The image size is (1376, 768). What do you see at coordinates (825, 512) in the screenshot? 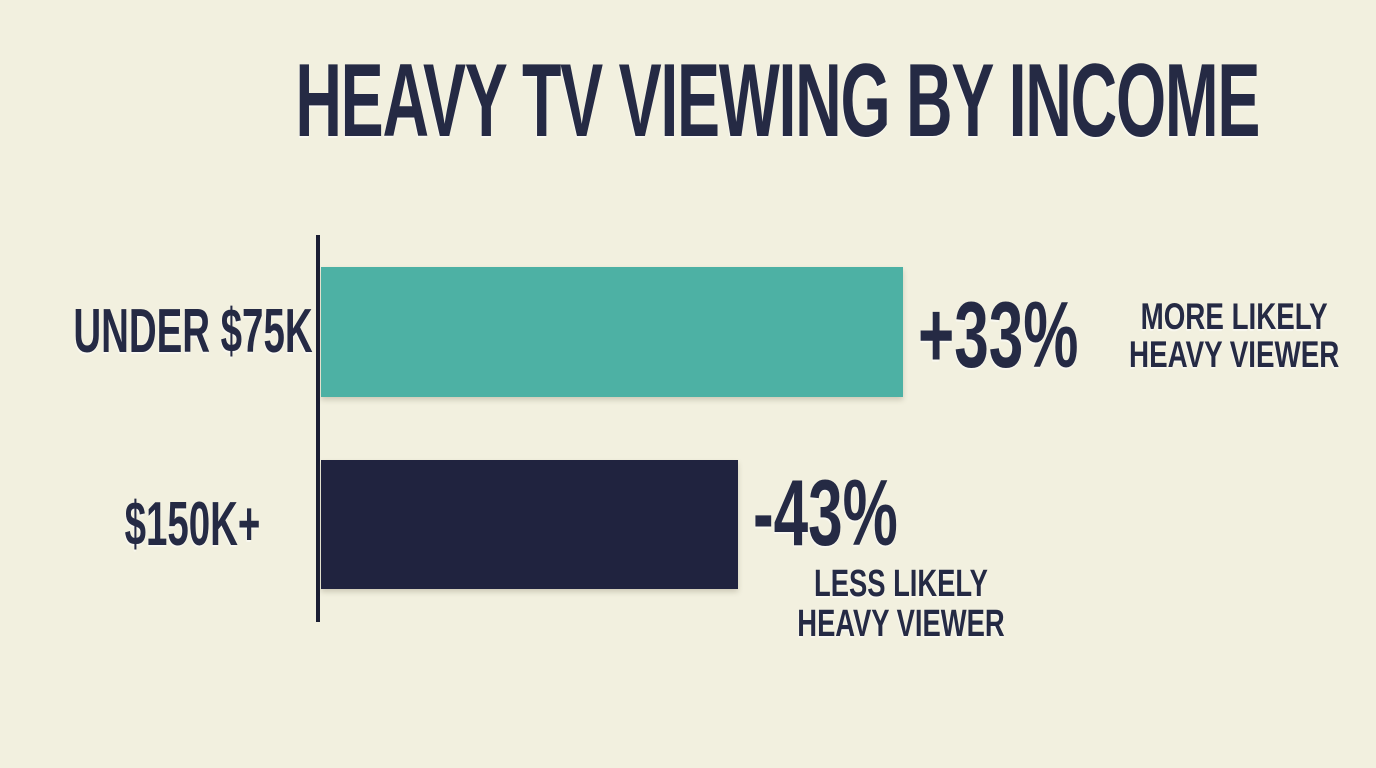
I see `value-label-150k-plus: -43%` at bounding box center [825, 512].